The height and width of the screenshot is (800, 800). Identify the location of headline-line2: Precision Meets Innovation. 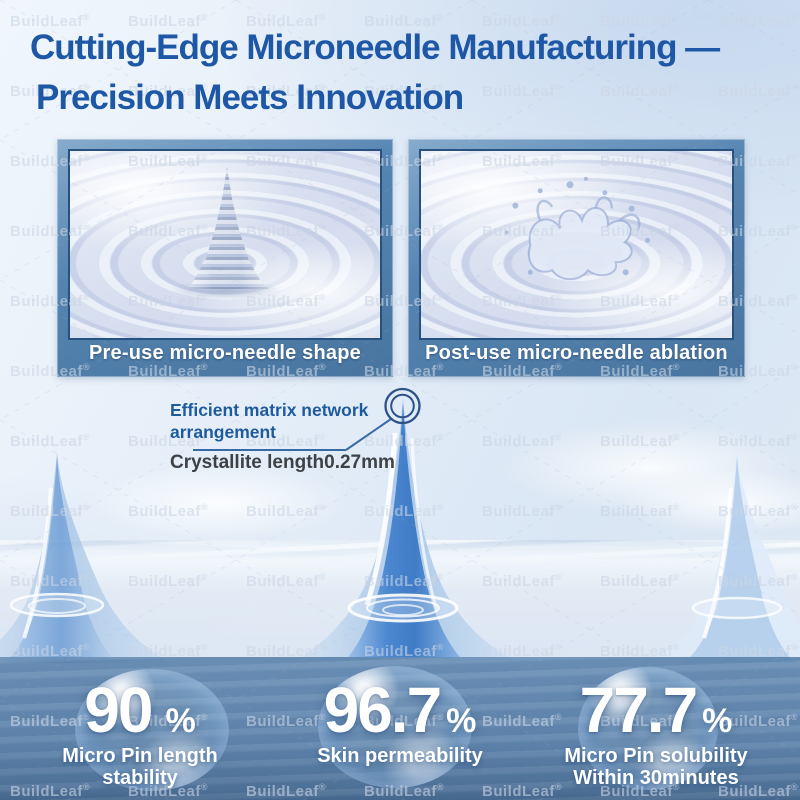
(250, 97).